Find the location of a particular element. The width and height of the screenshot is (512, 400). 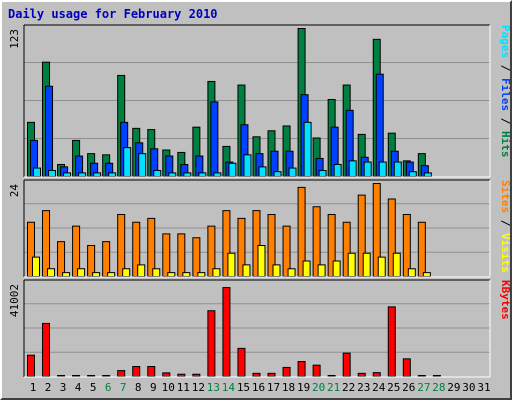

x-tick-label-day-7: 7 is located at coordinates (123, 387).